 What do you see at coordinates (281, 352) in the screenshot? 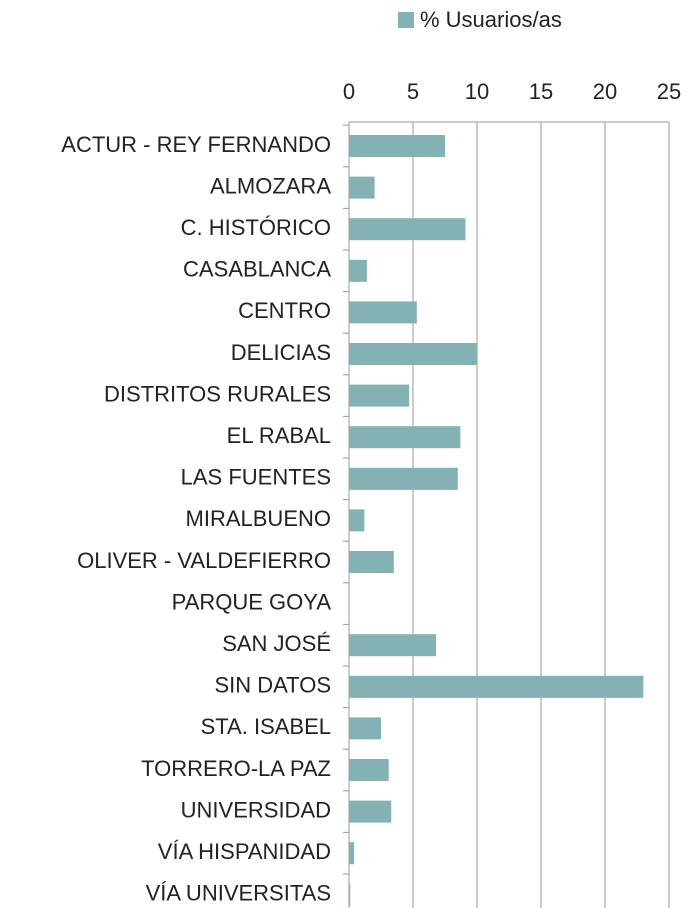
I see `y-tick-label: DELICIAS` at bounding box center [281, 352].